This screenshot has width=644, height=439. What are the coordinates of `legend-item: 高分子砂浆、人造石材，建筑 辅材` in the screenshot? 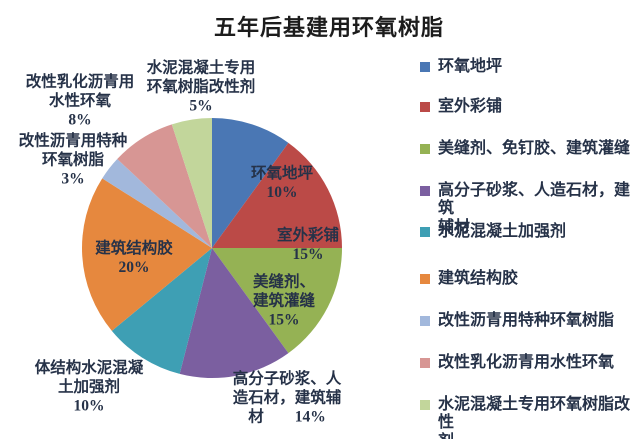 It's located at (529, 209).